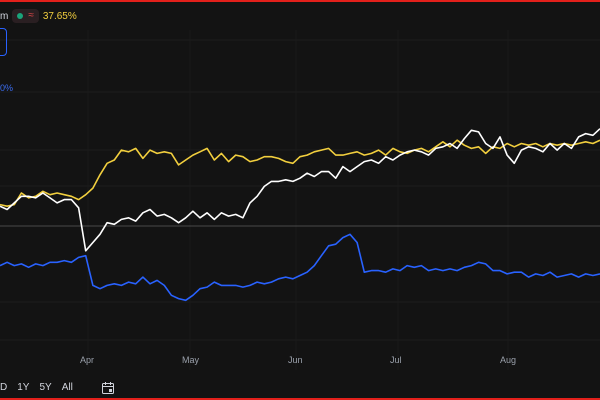 The height and width of the screenshot is (400, 600). I want to click on range-button-5y: 5Y, so click(45, 387).